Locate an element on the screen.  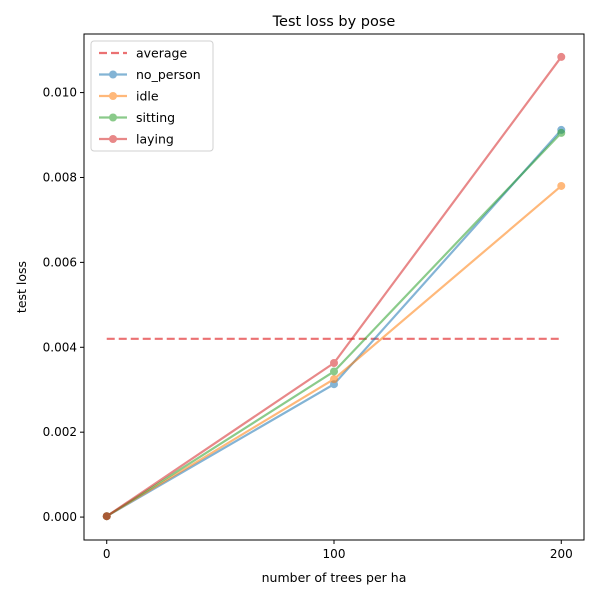
y-tick-label: 0.004 is located at coordinates (60, 347).